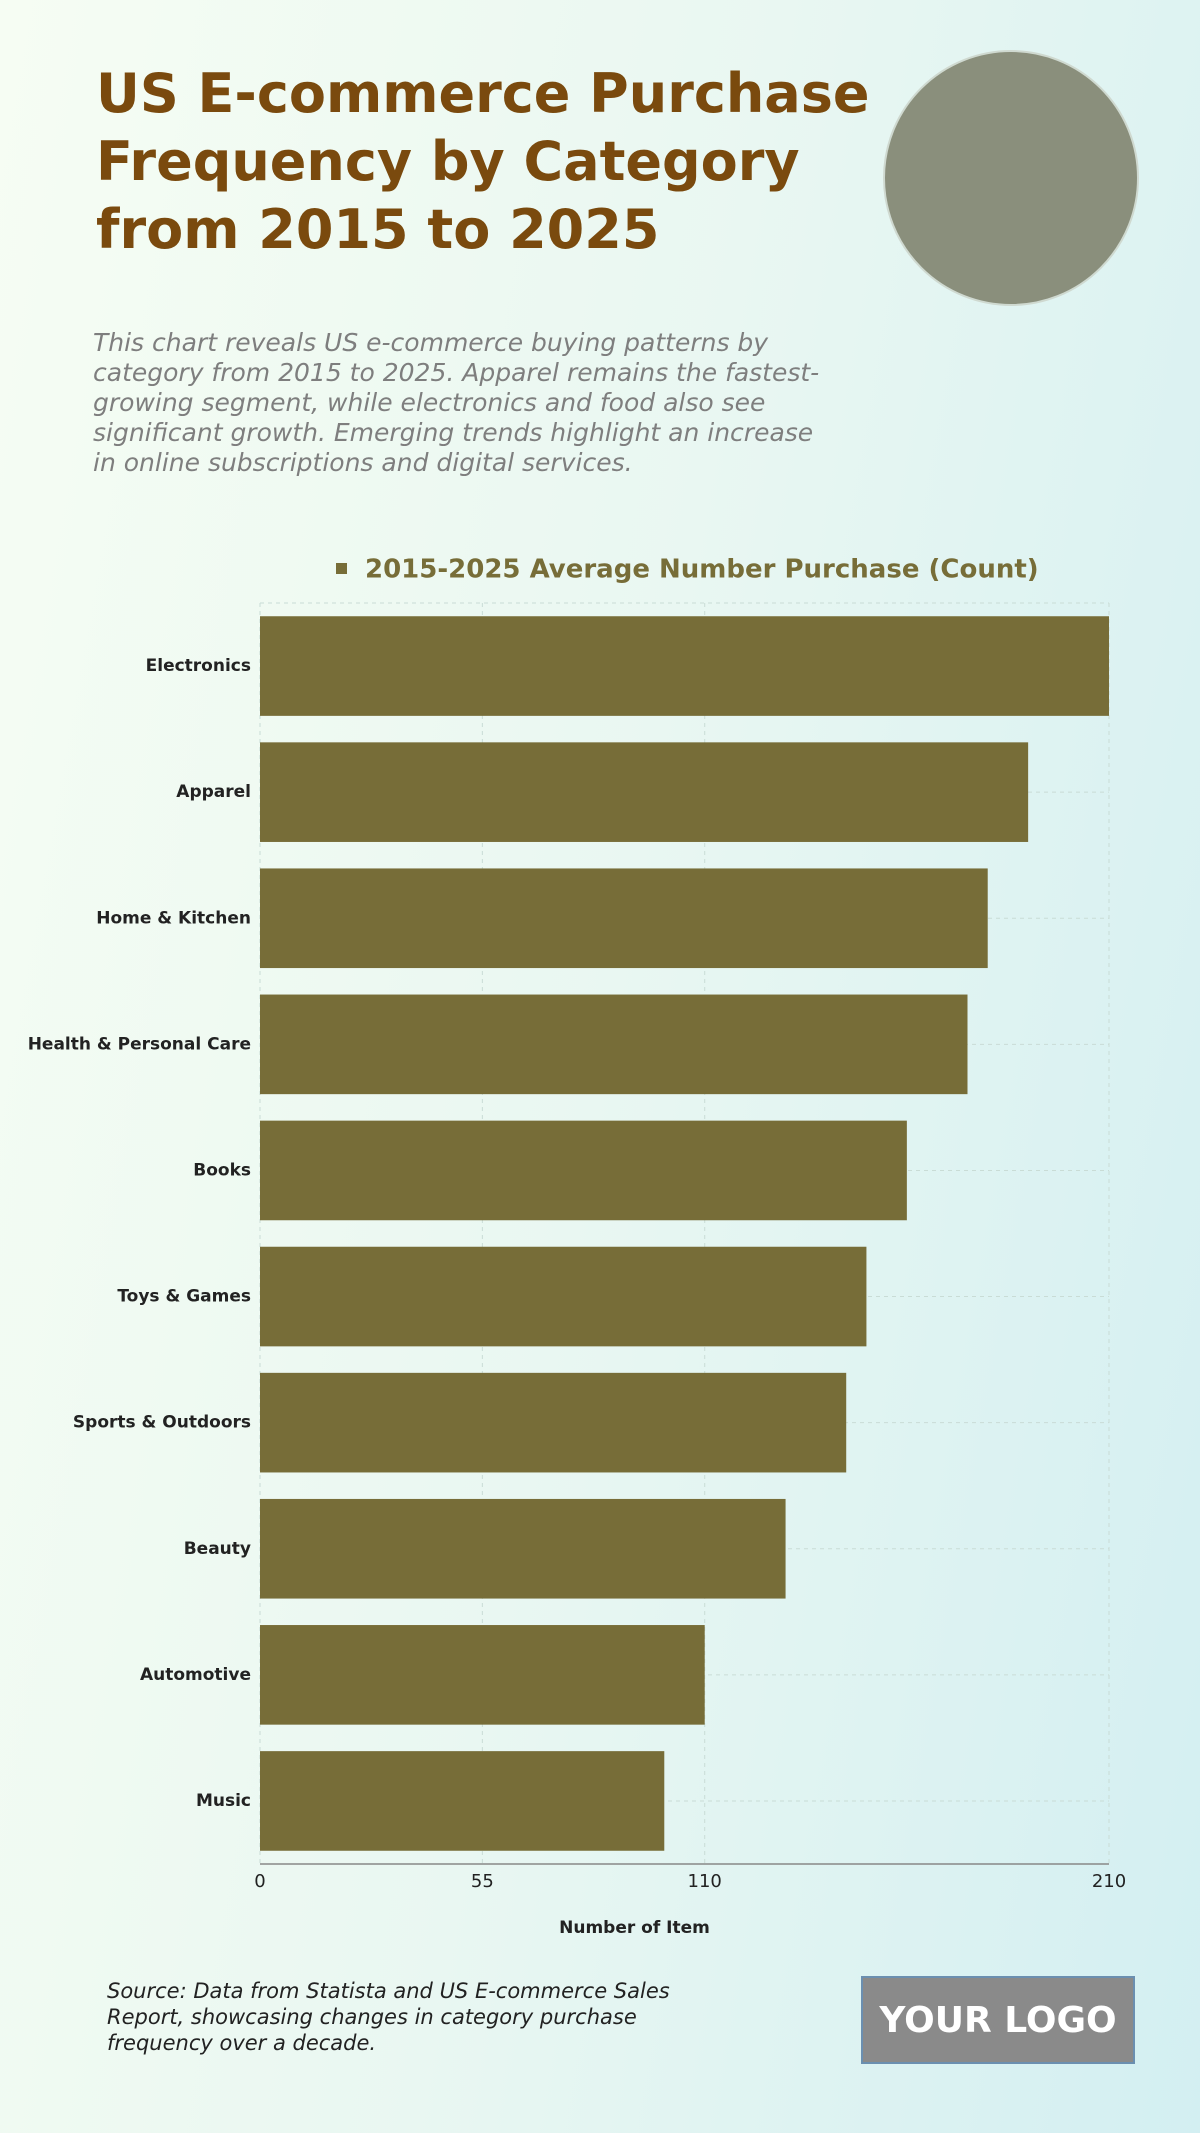  Describe the element at coordinates (162, 1423) in the screenshot. I see `y-tick-label: Sports & Outdoors` at that location.